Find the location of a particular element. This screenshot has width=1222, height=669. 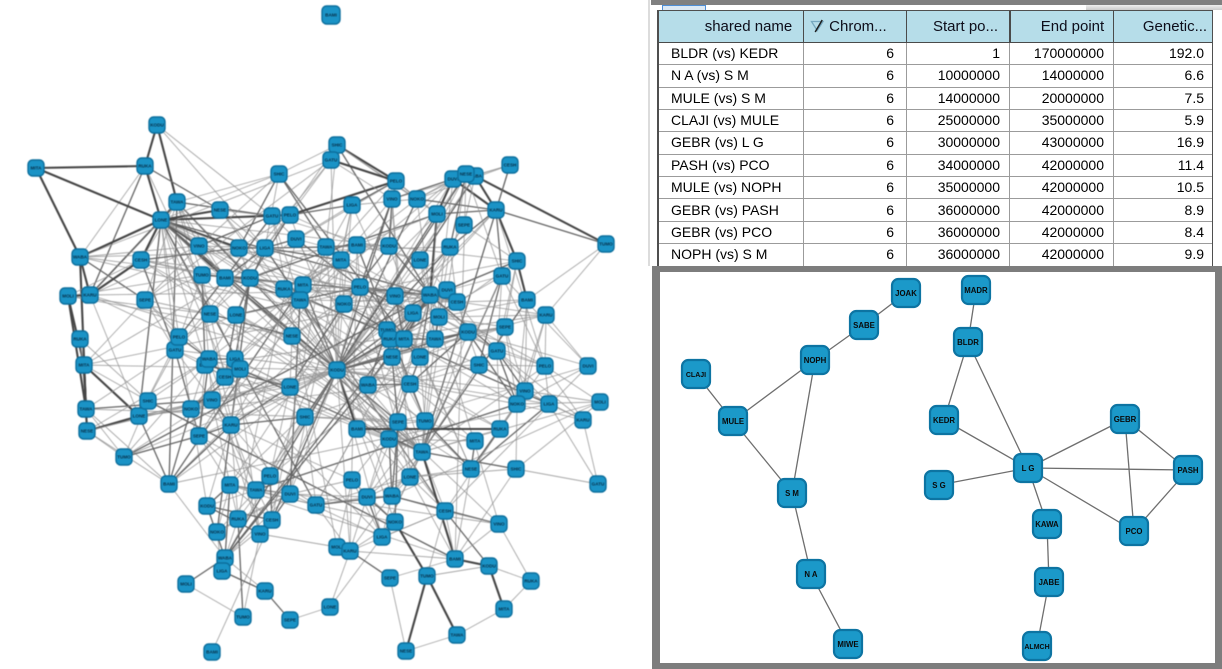

svg-text: GEBR is located at coordinates (1125, 419).